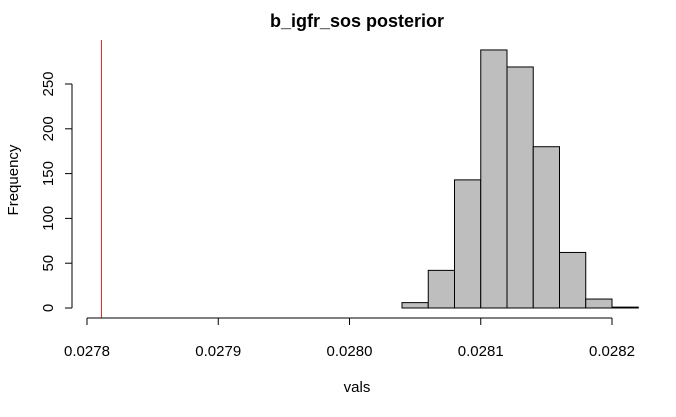  I want to click on y-tick-label: 200, so click(48, 128).